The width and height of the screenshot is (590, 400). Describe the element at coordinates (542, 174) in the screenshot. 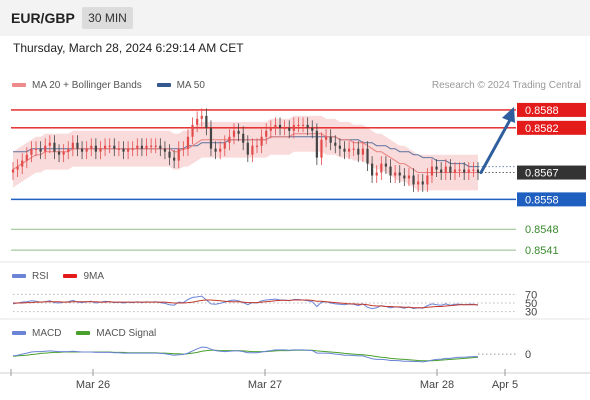

I see `level-tag-label-2: 0.8567` at that location.